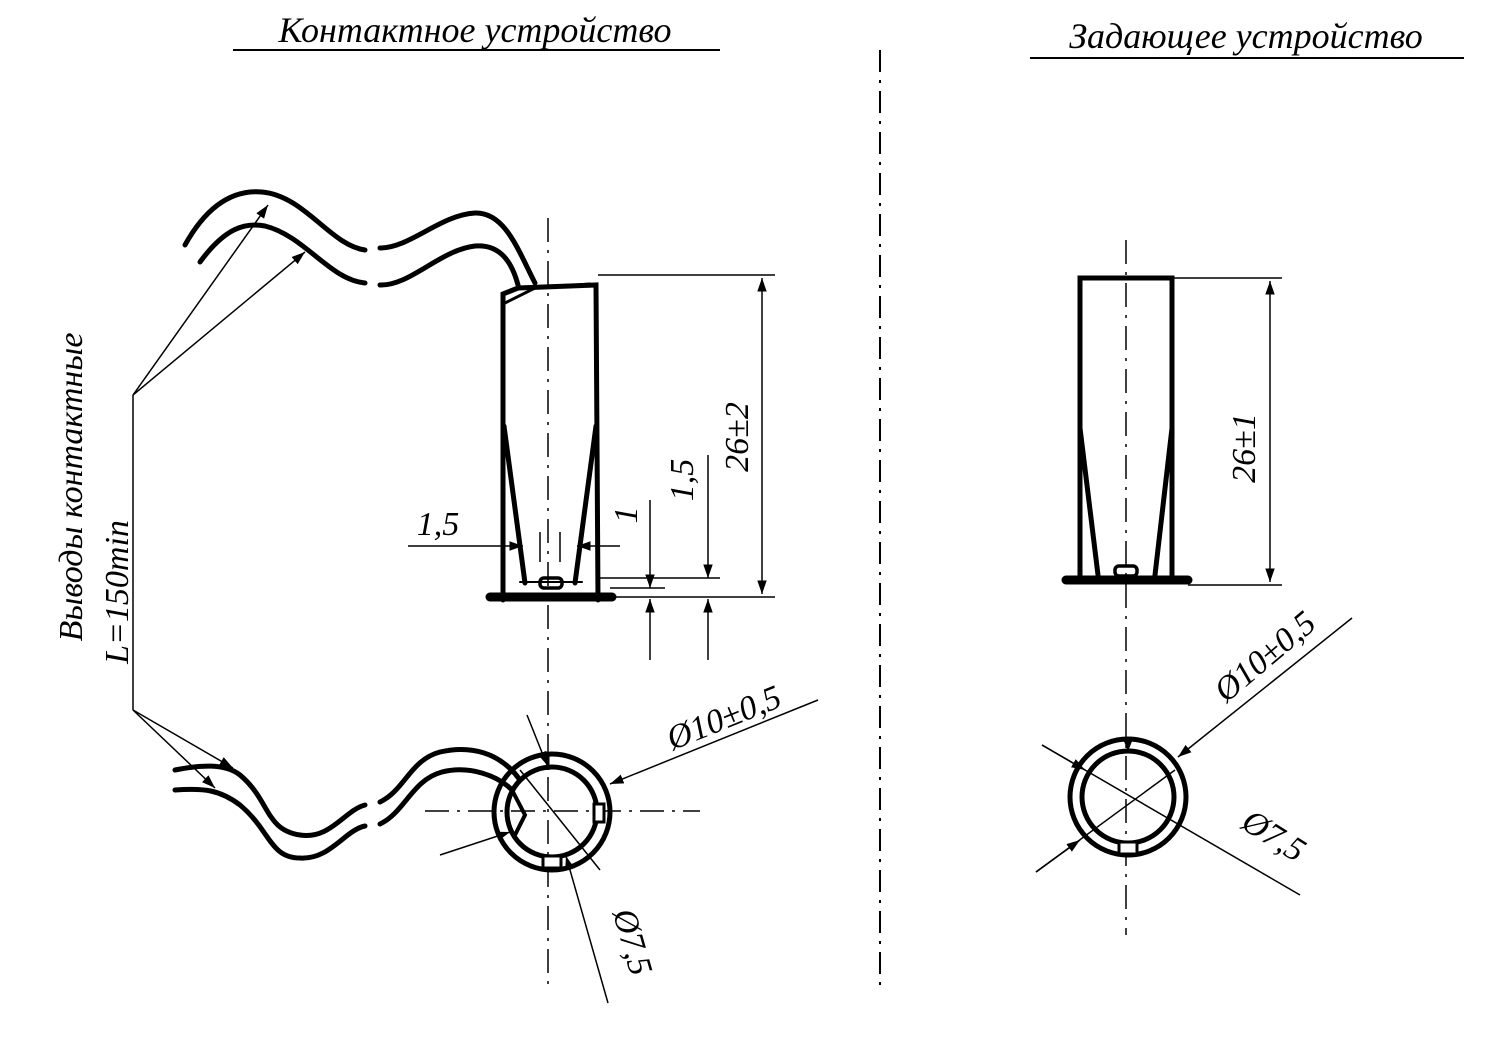 This screenshot has height=1047, width=1490. I want to click on master-device-side-view, so click(1127, 430).